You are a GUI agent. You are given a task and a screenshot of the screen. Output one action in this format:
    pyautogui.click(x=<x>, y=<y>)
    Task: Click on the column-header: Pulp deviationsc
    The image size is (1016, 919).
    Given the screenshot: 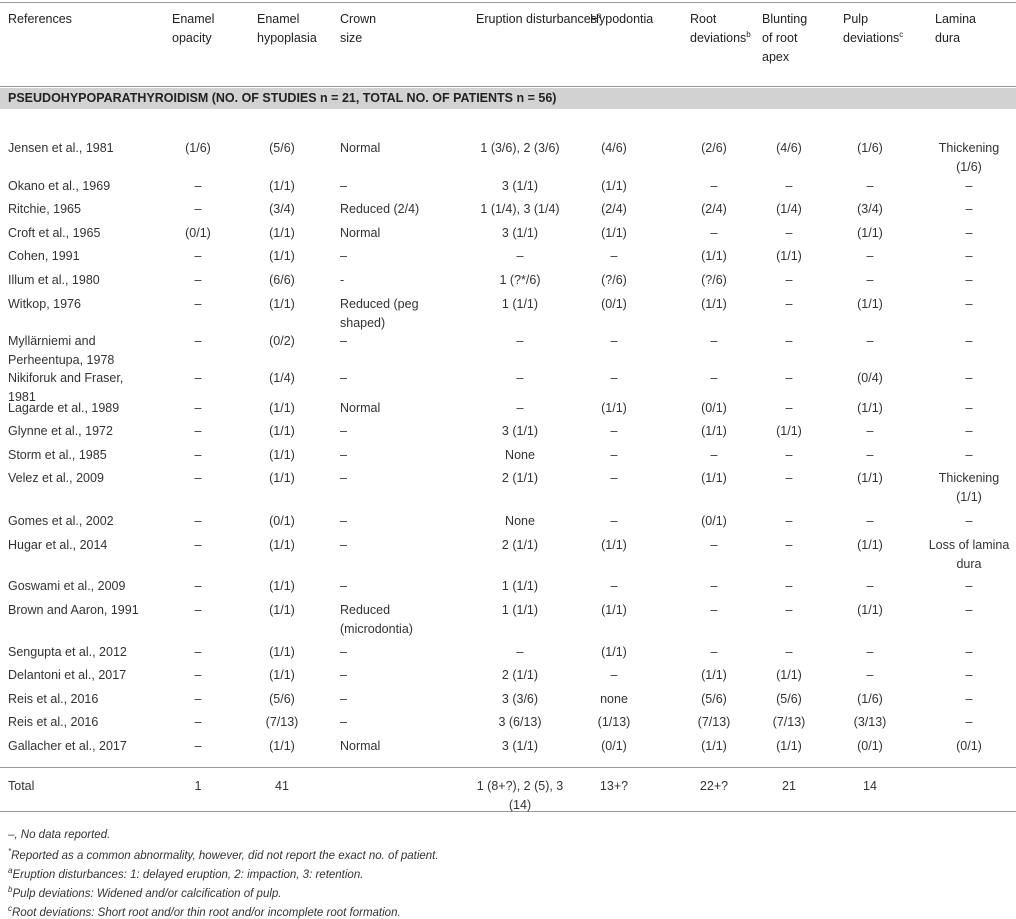 What is the action you would take?
    pyautogui.click(x=876, y=29)
    